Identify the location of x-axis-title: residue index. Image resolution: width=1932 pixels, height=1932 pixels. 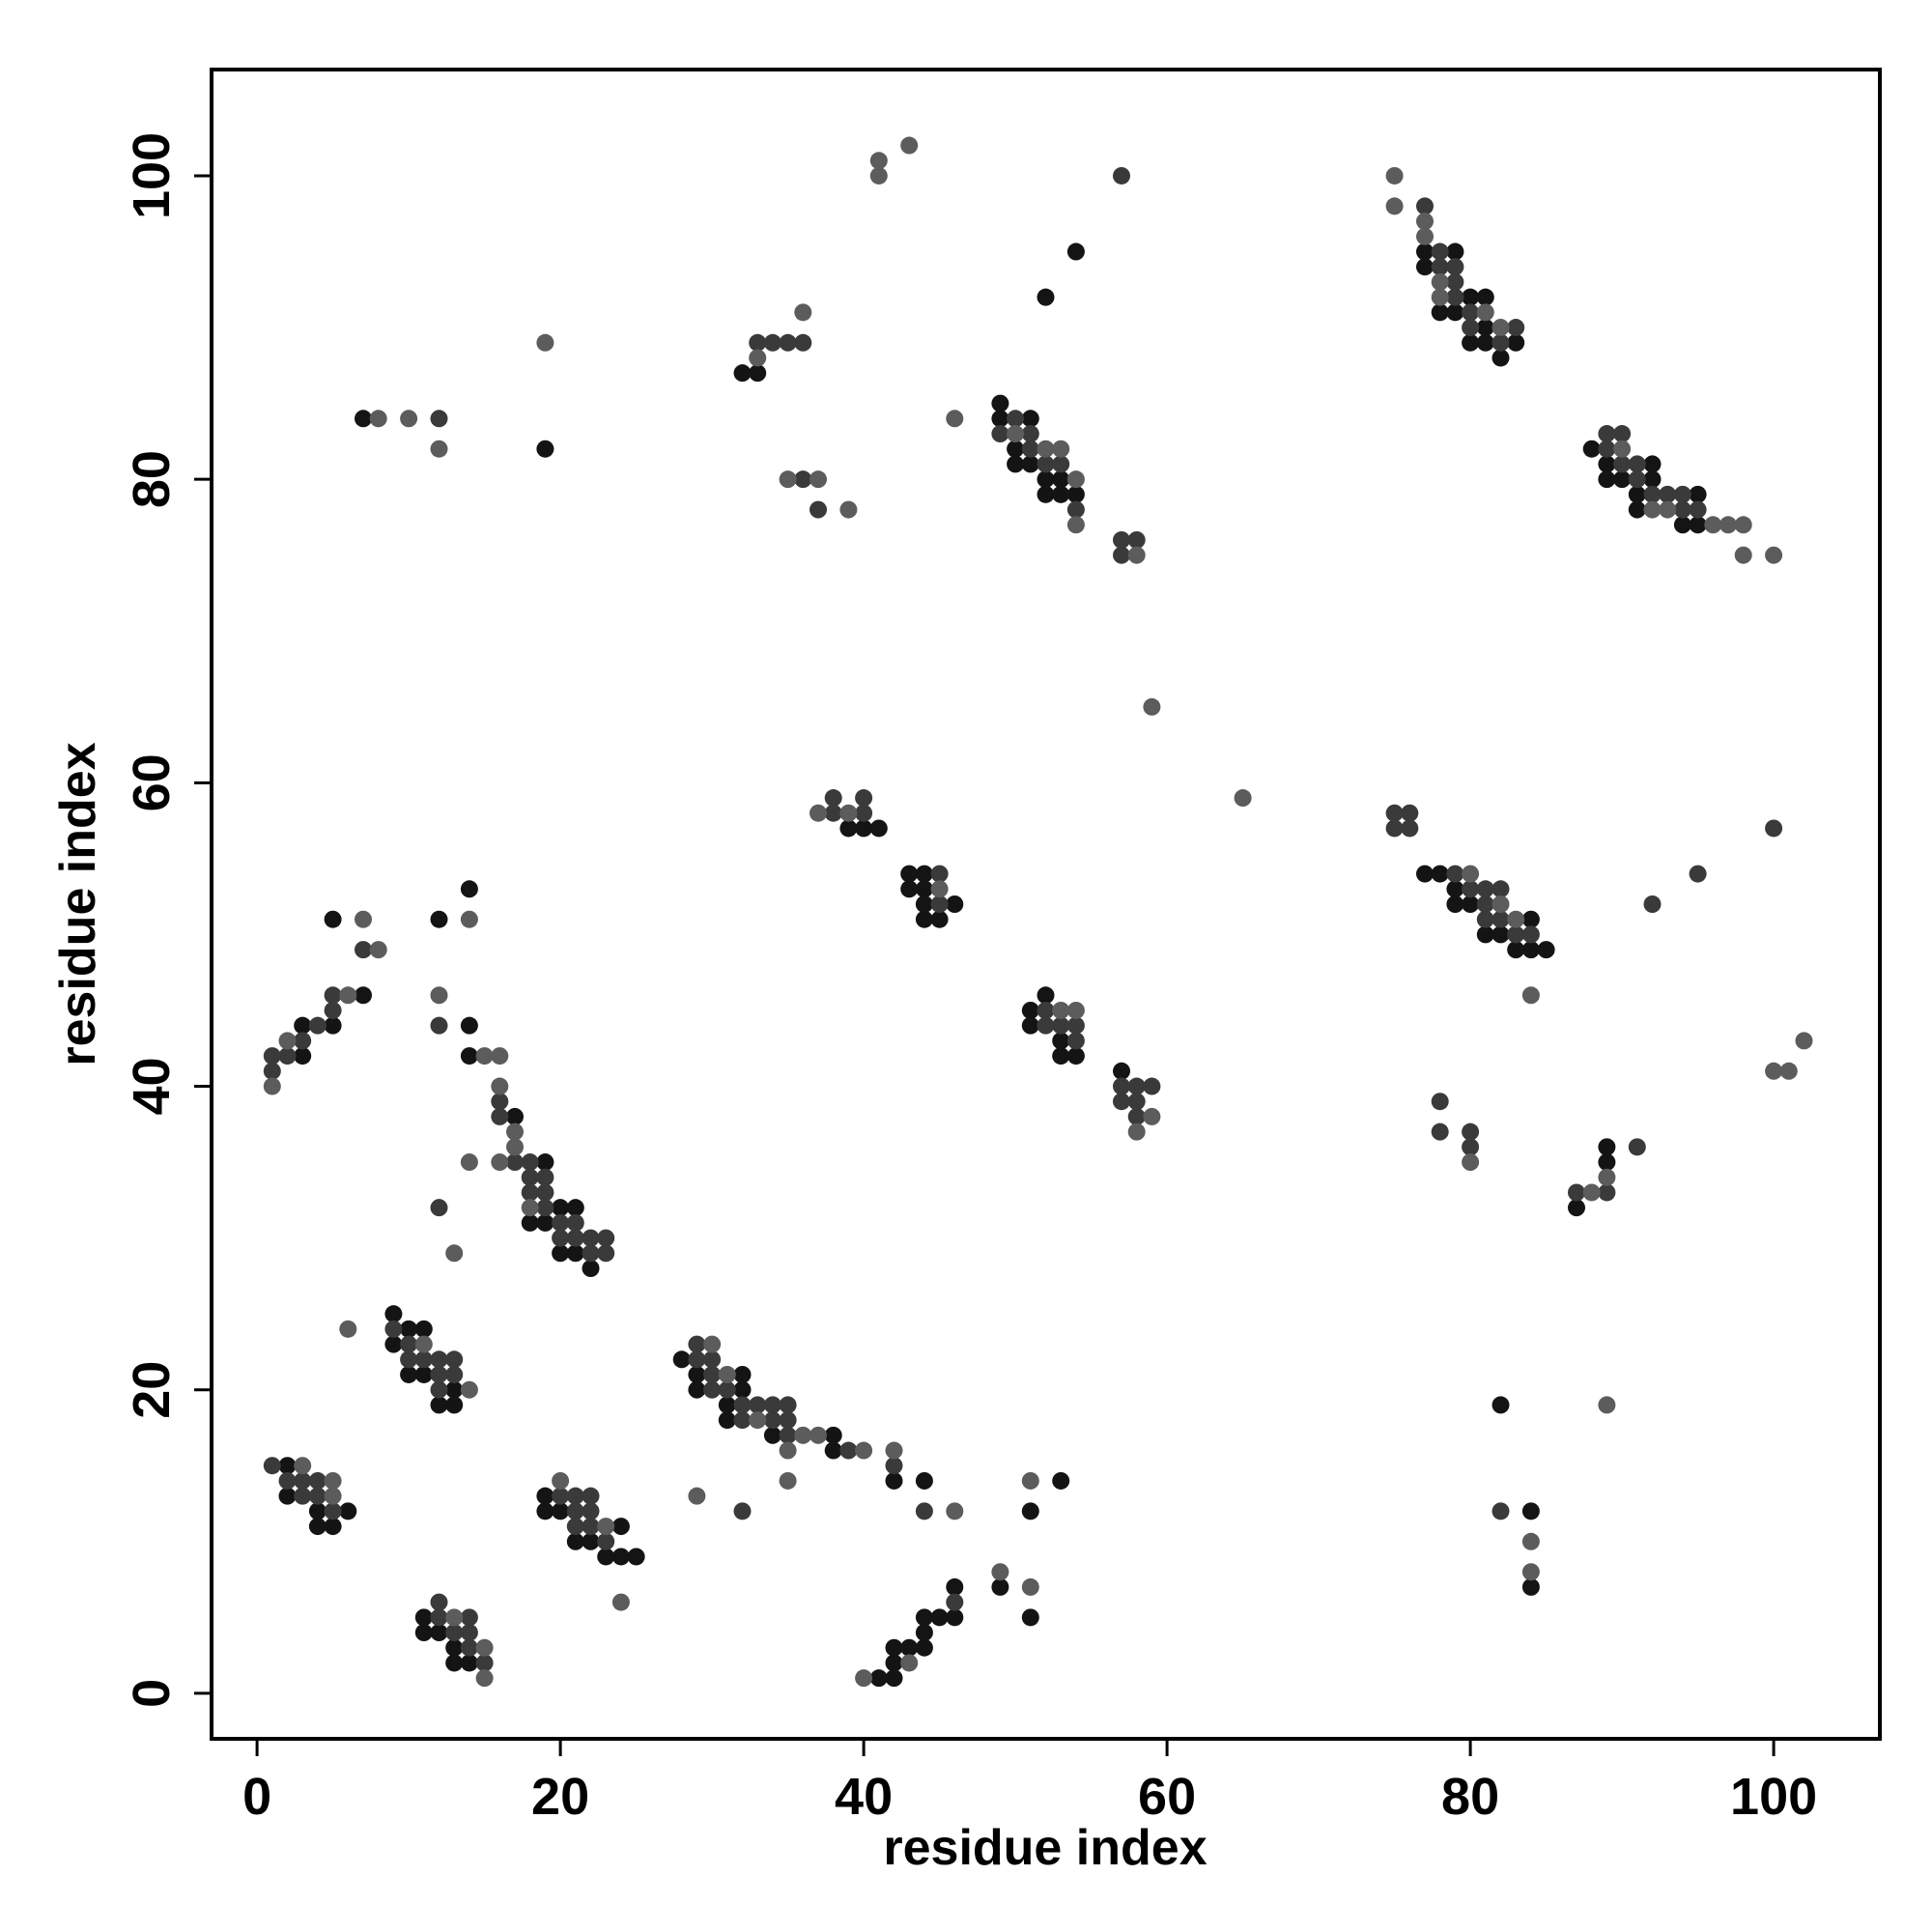
(1045, 1848).